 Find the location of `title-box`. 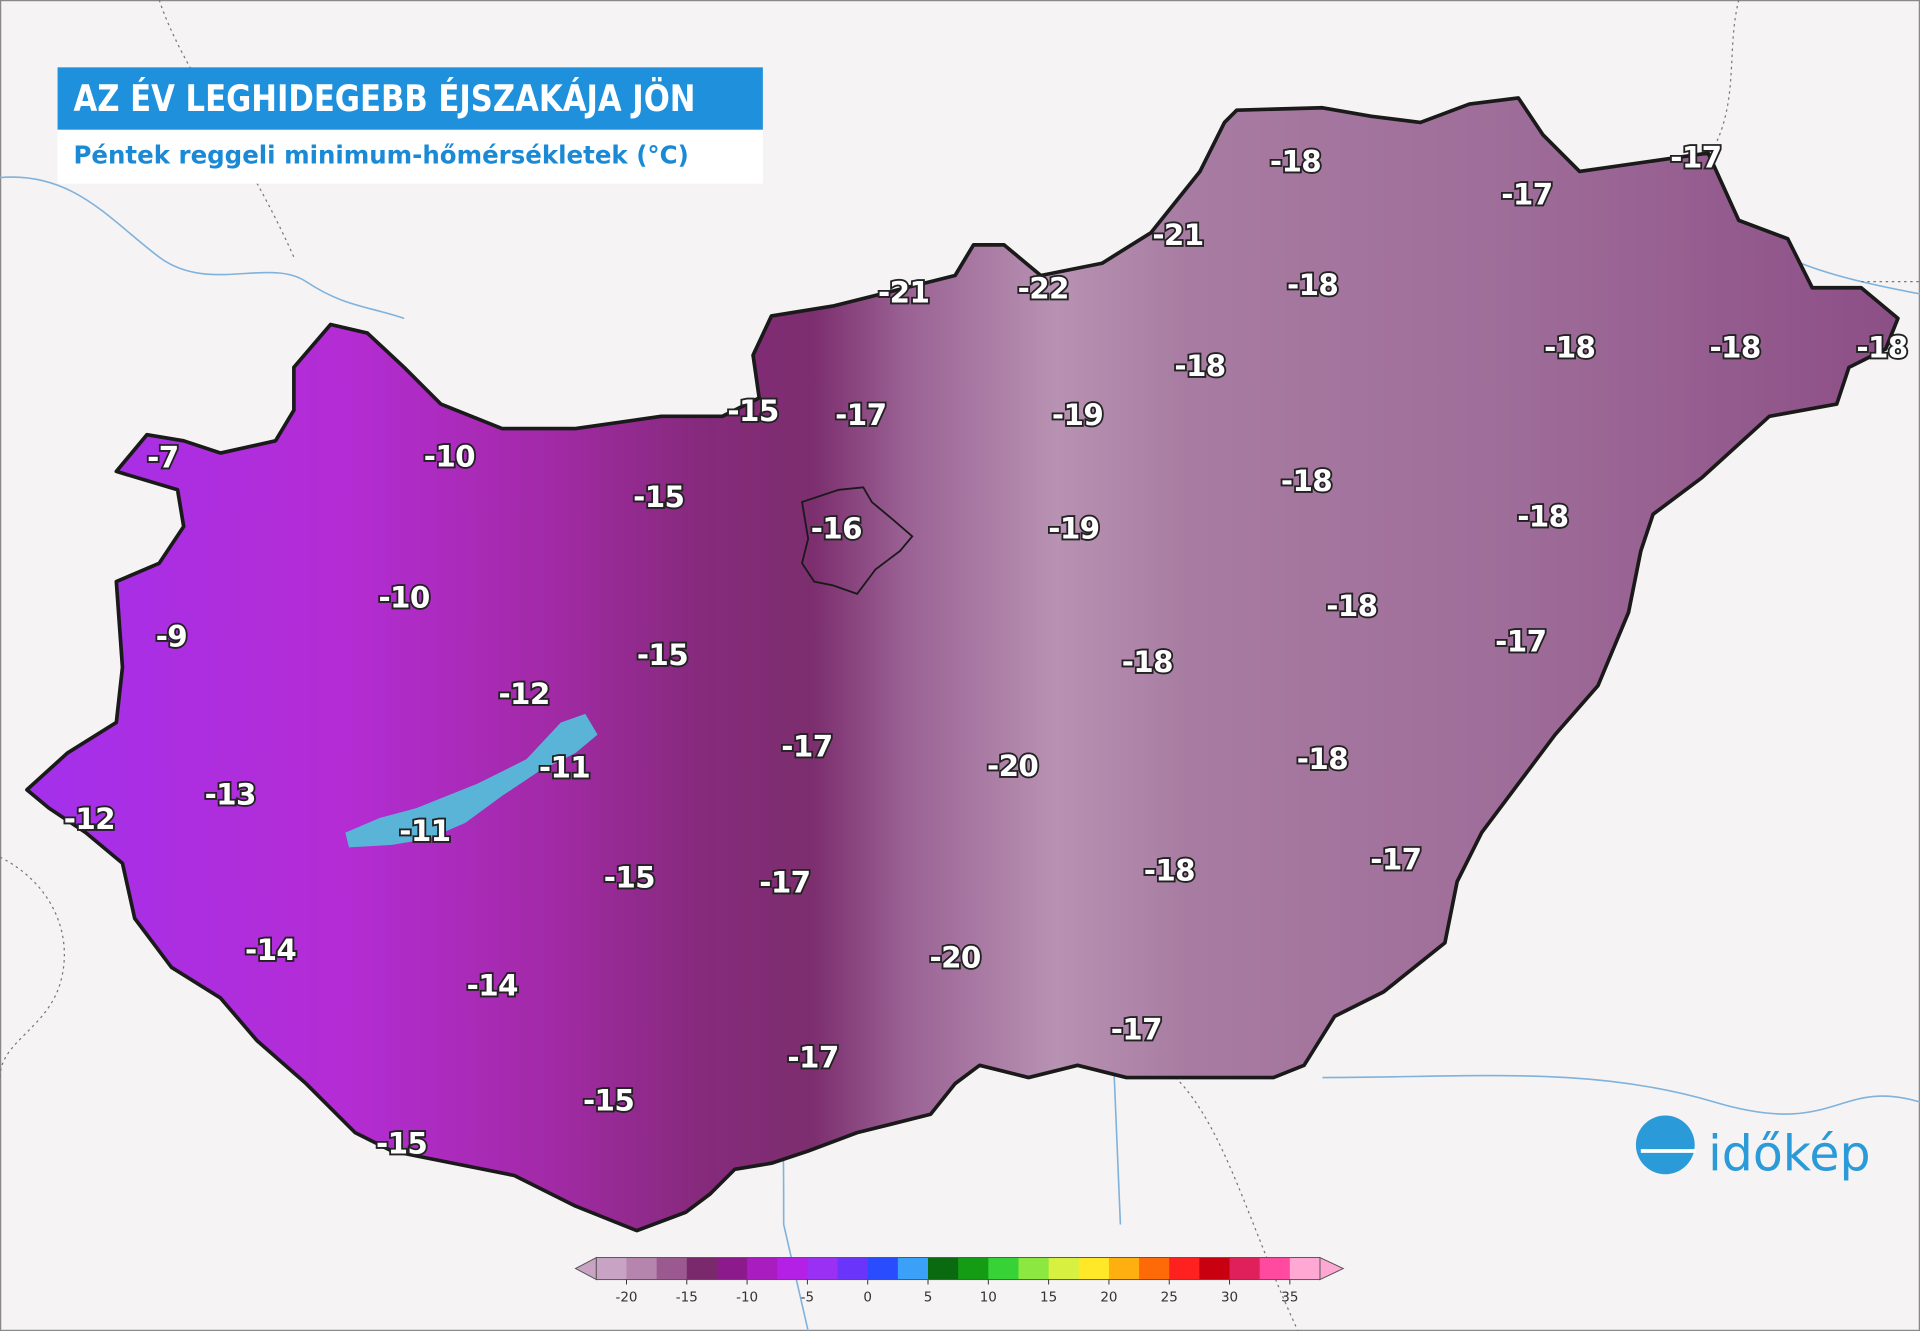

title-box is located at coordinates (410, 98).